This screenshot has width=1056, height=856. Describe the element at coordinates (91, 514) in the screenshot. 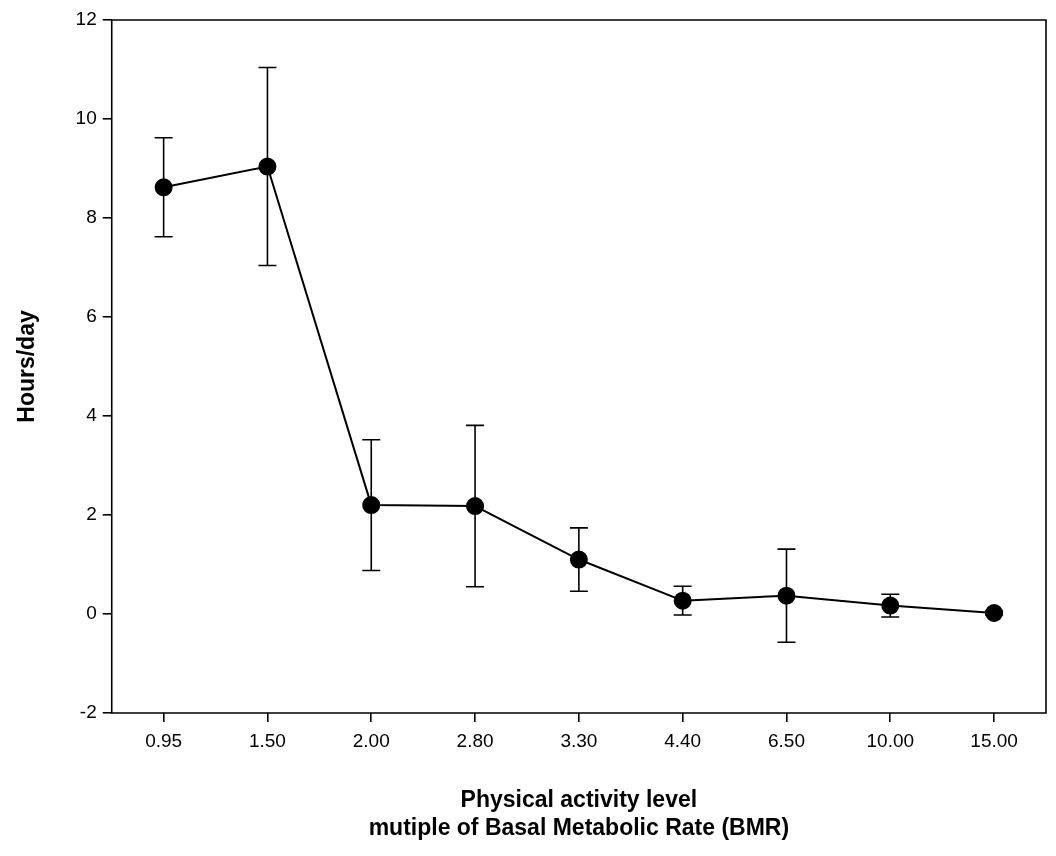

I see `y-tick-label: 2` at that location.